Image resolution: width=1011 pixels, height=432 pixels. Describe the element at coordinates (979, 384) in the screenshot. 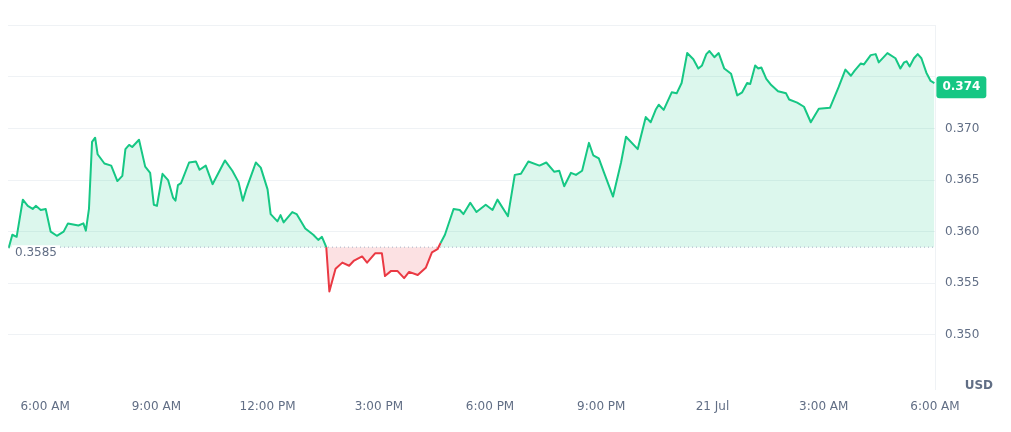

I see `y-axis-title: USD` at that location.